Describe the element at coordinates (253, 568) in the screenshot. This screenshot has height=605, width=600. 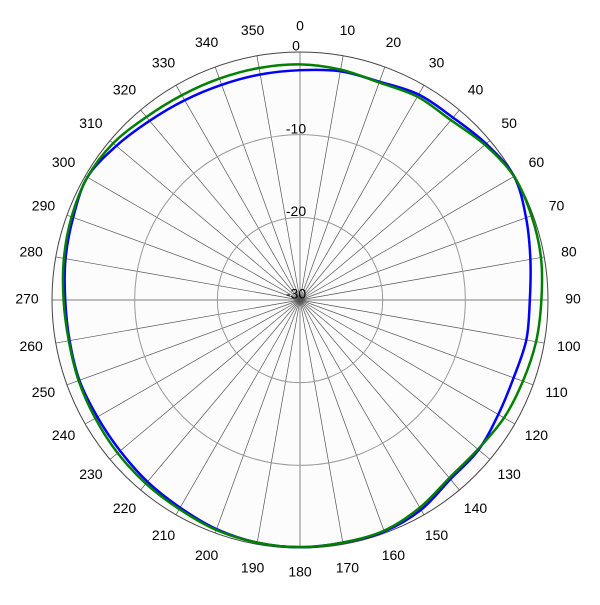
I see `theta-tick-label: 190` at that location.